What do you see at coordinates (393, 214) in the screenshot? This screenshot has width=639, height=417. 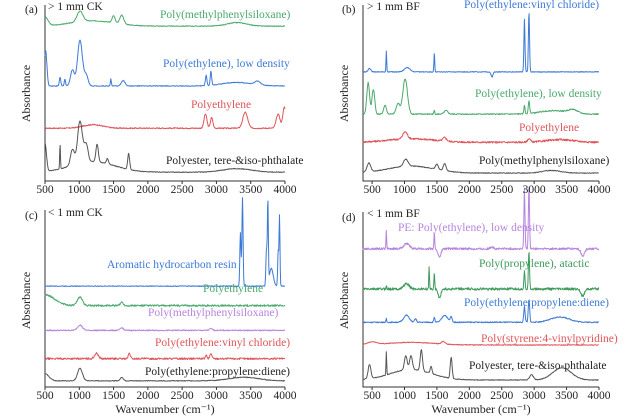 I see `panel-title: < 1 mm BF` at bounding box center [393, 214].